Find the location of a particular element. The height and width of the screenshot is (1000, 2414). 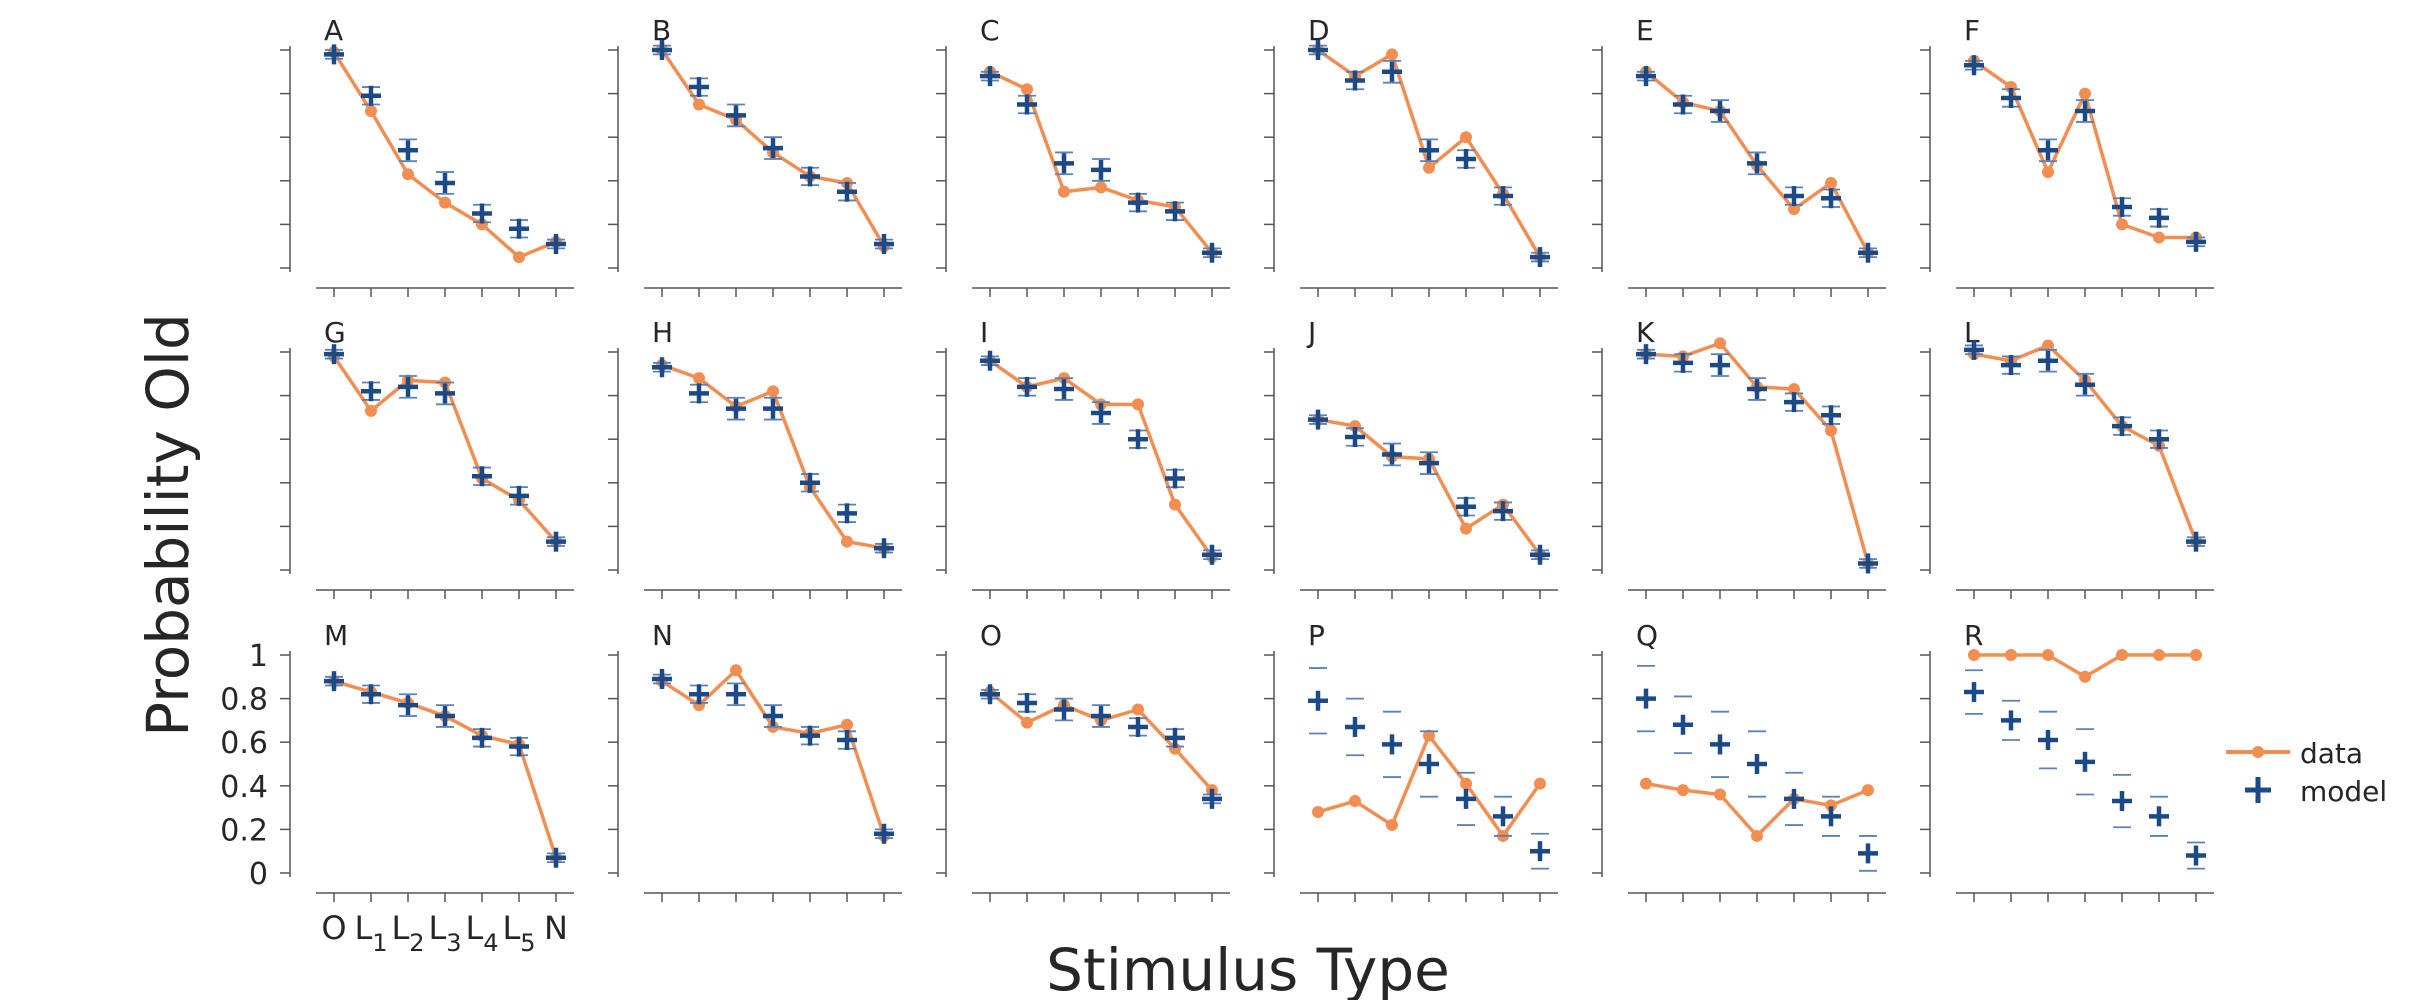

panel-O: O is located at coordinates (1083, 760).